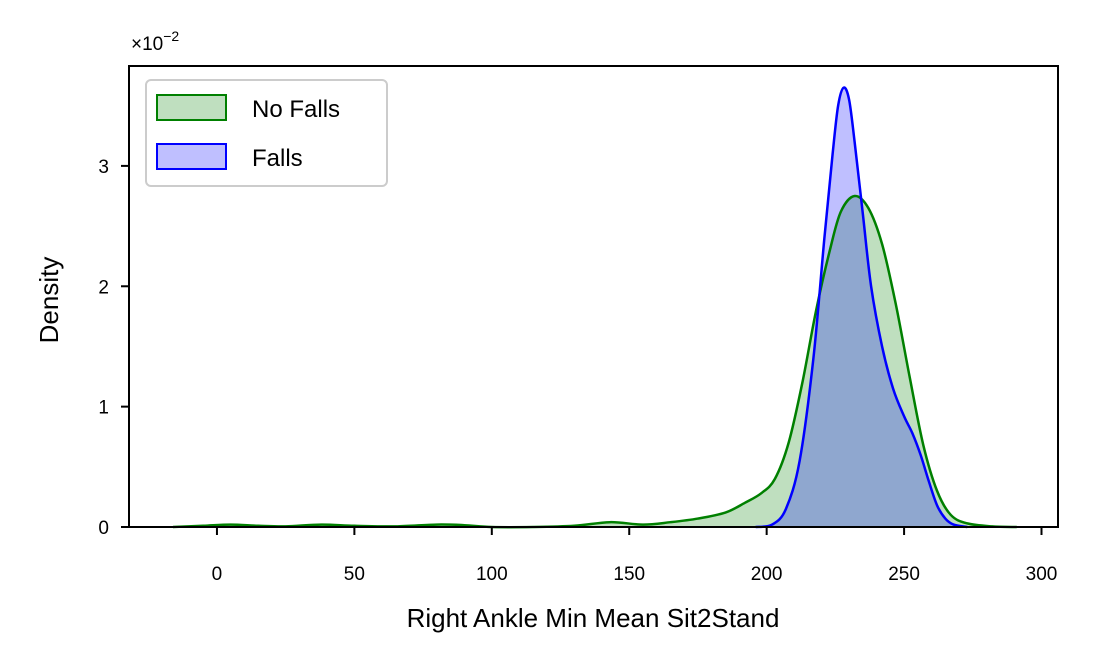 The width and height of the screenshot is (1099, 666). I want to click on x-tick-label: 100, so click(492, 574).